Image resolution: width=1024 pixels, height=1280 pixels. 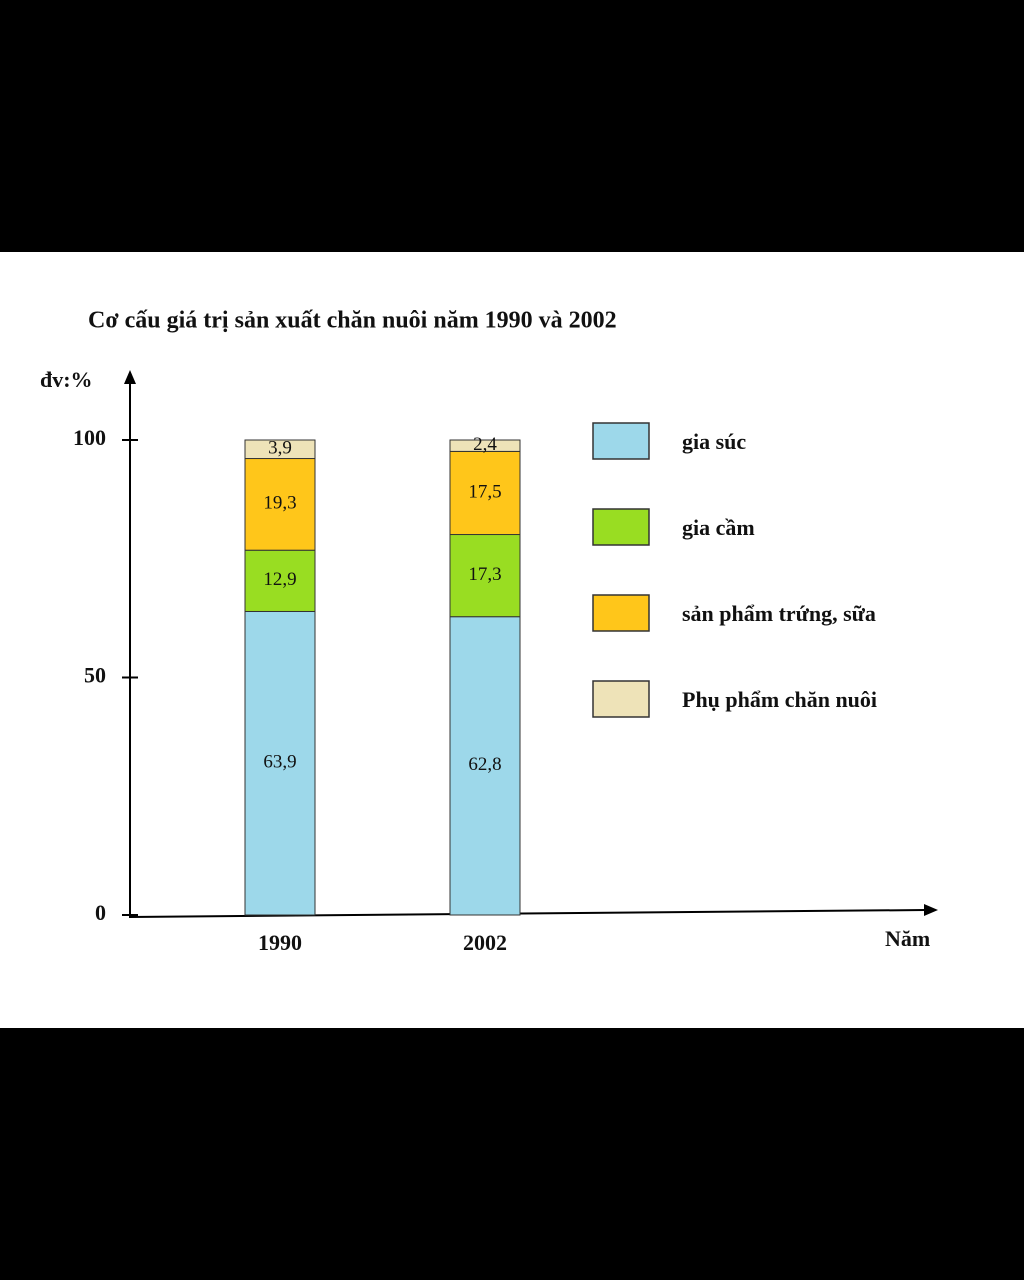 I want to click on x-axis-arrow, so click(x=931, y=910).